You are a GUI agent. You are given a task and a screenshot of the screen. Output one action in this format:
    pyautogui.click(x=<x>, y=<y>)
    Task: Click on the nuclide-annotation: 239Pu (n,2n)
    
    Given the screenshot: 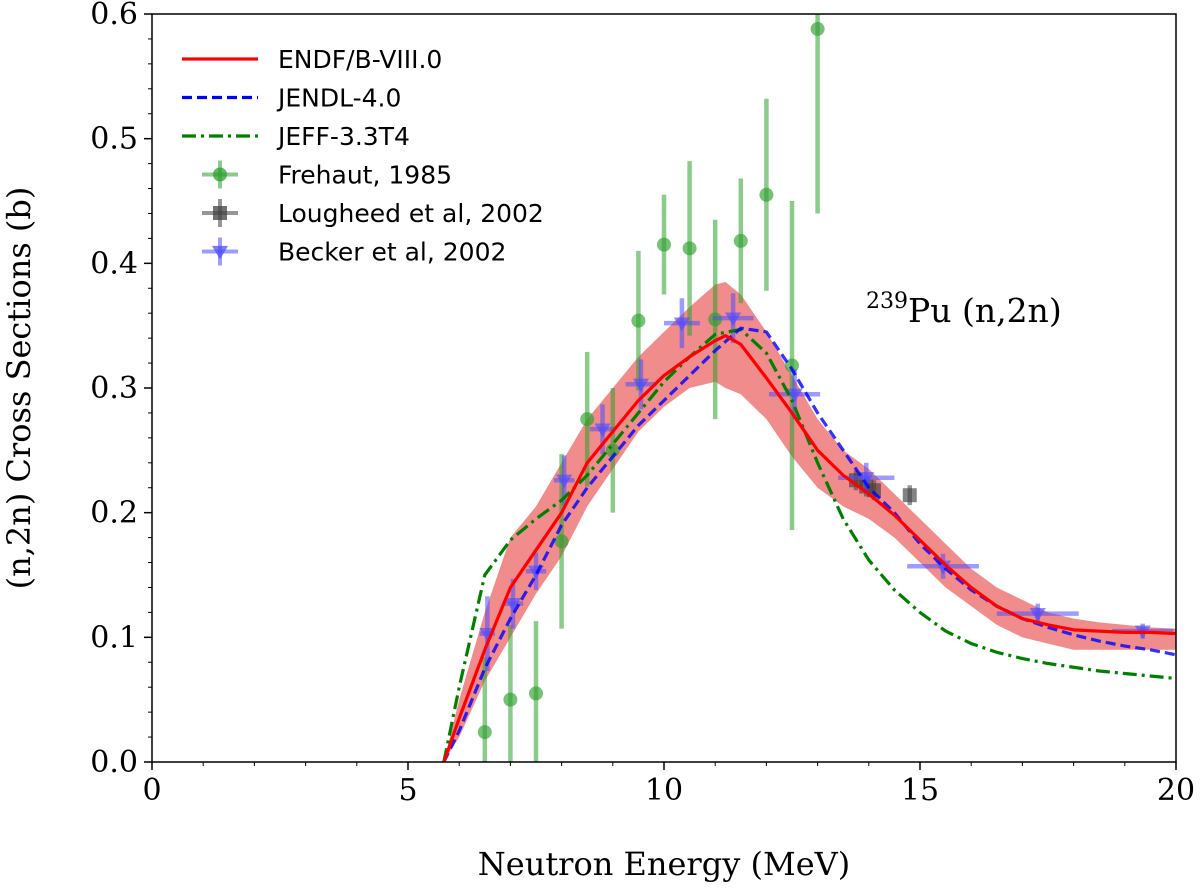 What is the action you would take?
    pyautogui.click(x=964, y=309)
    